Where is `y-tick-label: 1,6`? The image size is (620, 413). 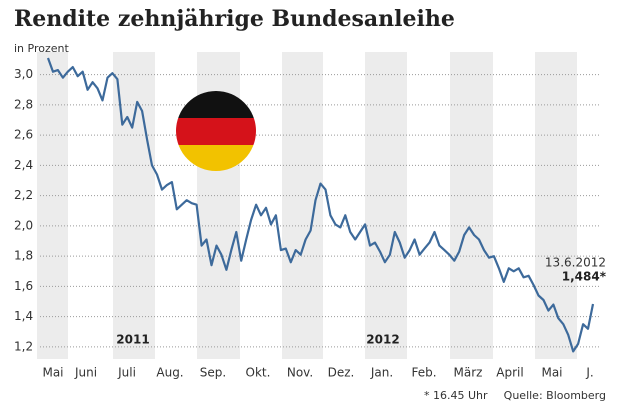
y-tick-label: 1,6 is located at coordinates (23, 286).